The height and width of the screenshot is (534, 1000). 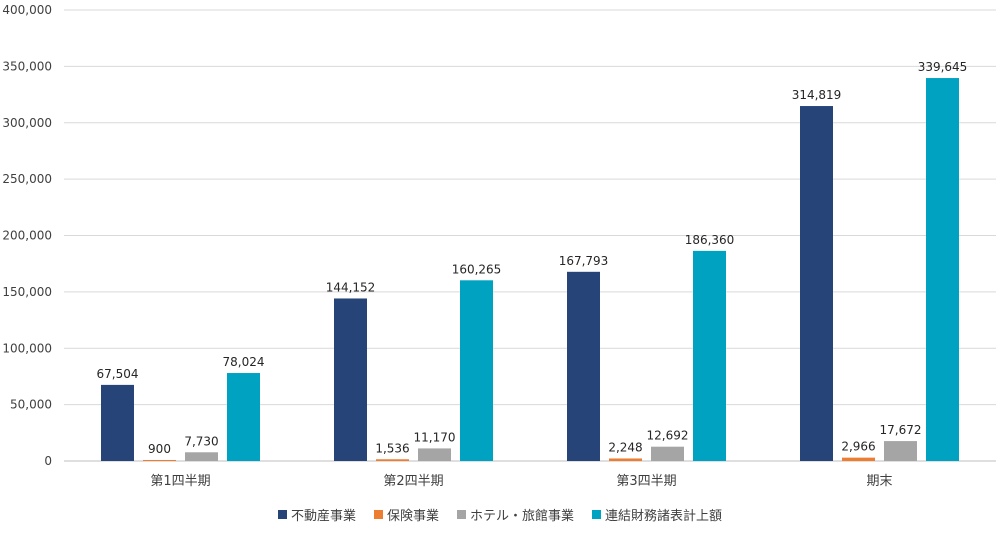 I want to click on legend-label-real-estate: 不動産事業, so click(x=323, y=516).